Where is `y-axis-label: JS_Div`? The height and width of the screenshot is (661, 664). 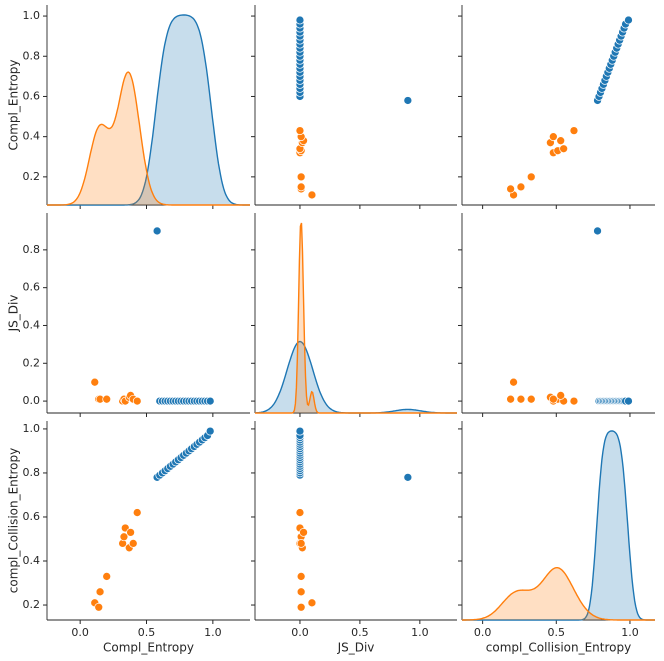
y-axis-label: JS_Div is located at coordinates (14, 314).